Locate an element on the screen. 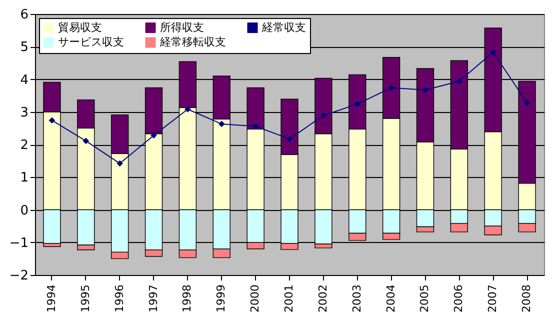 Image resolution: width=552 pixels, height=320 pixels. x-tick-label: 2003 is located at coordinates (357, 298).